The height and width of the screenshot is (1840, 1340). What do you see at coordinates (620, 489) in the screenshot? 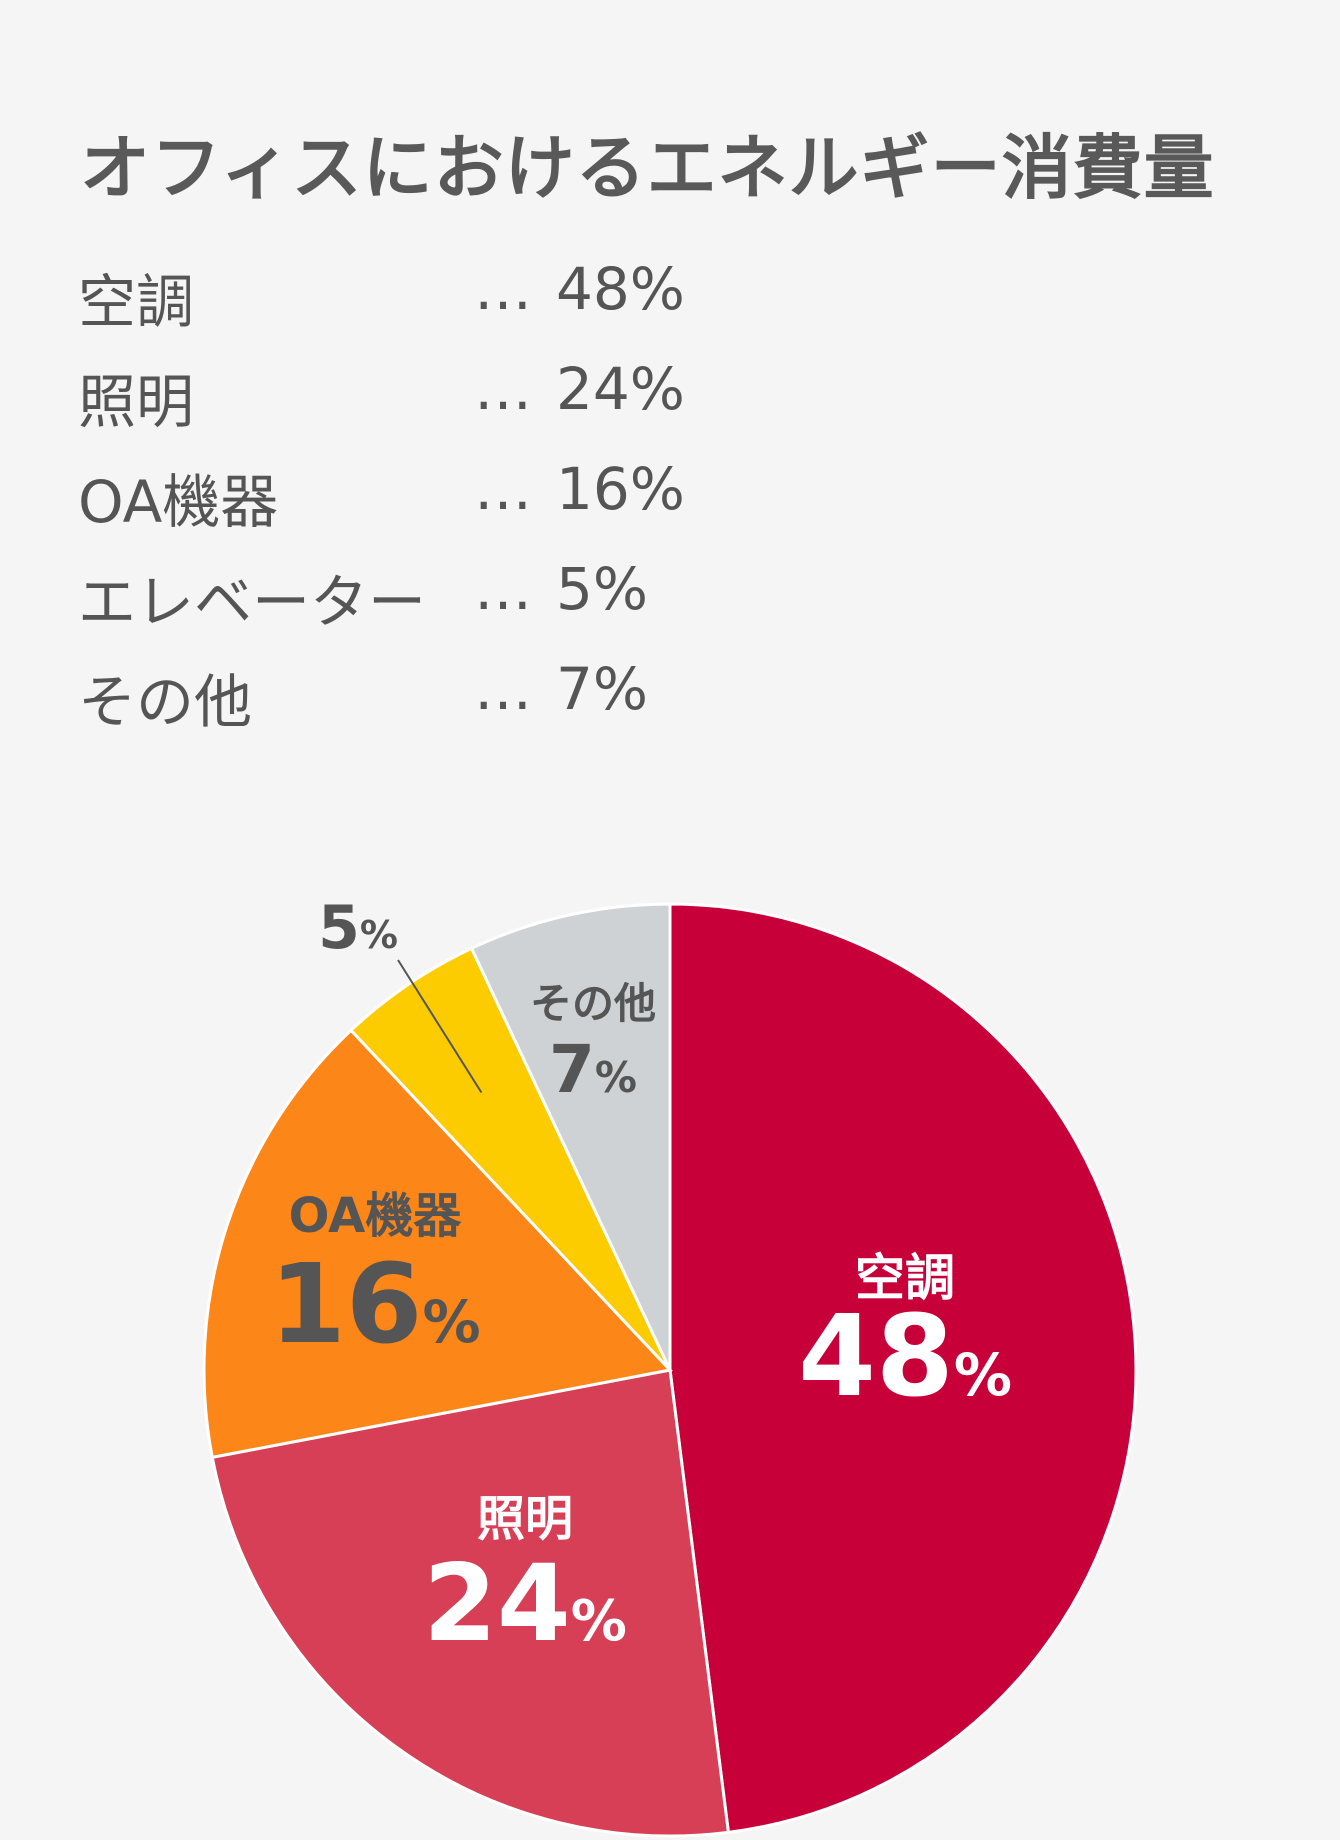
I see `legend-value: 16%` at bounding box center [620, 489].